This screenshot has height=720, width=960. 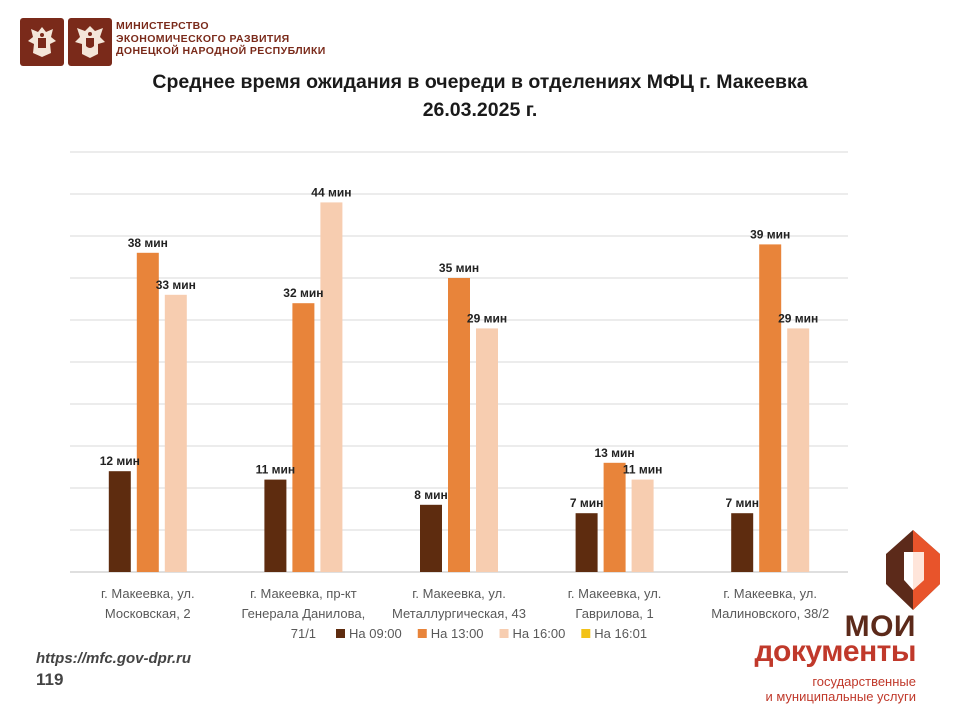 I want to click on category-label: Малиновского, 38/2, so click(x=770, y=613).